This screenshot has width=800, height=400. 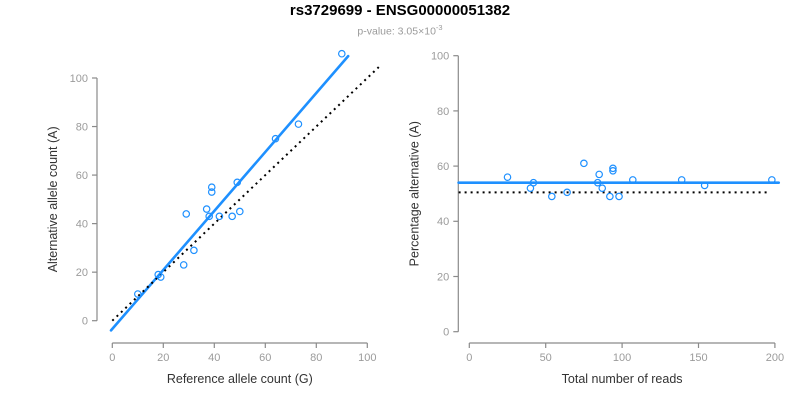 What do you see at coordinates (316, 358) in the screenshot?
I see `x-tick-label: 80` at bounding box center [316, 358].